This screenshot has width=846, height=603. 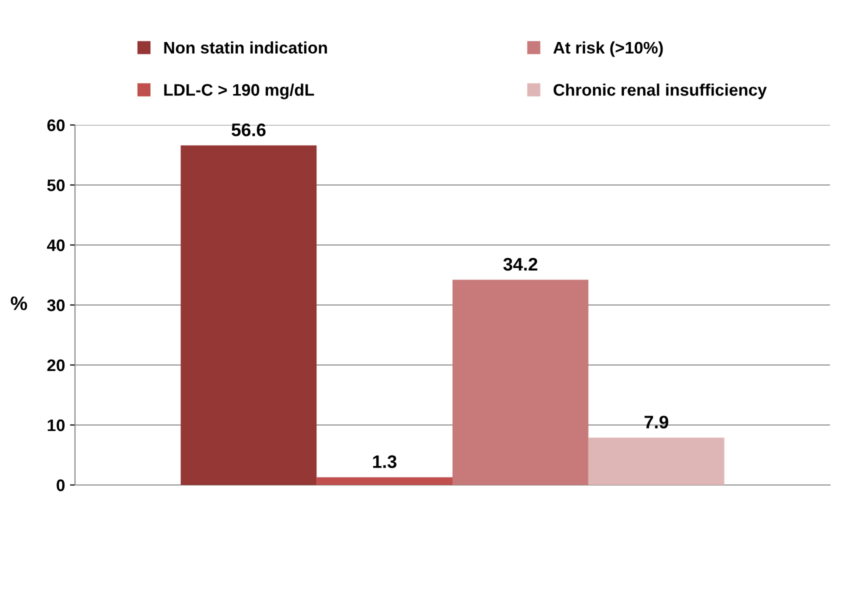 What do you see at coordinates (60, 485) in the screenshot?
I see `y-tick-label: 0` at bounding box center [60, 485].